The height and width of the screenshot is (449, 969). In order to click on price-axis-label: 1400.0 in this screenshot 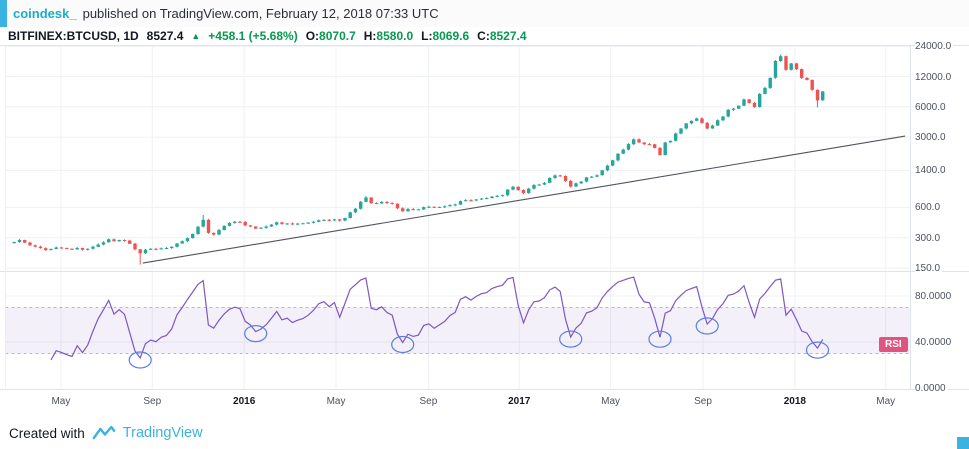, I will do `click(931, 171)`.